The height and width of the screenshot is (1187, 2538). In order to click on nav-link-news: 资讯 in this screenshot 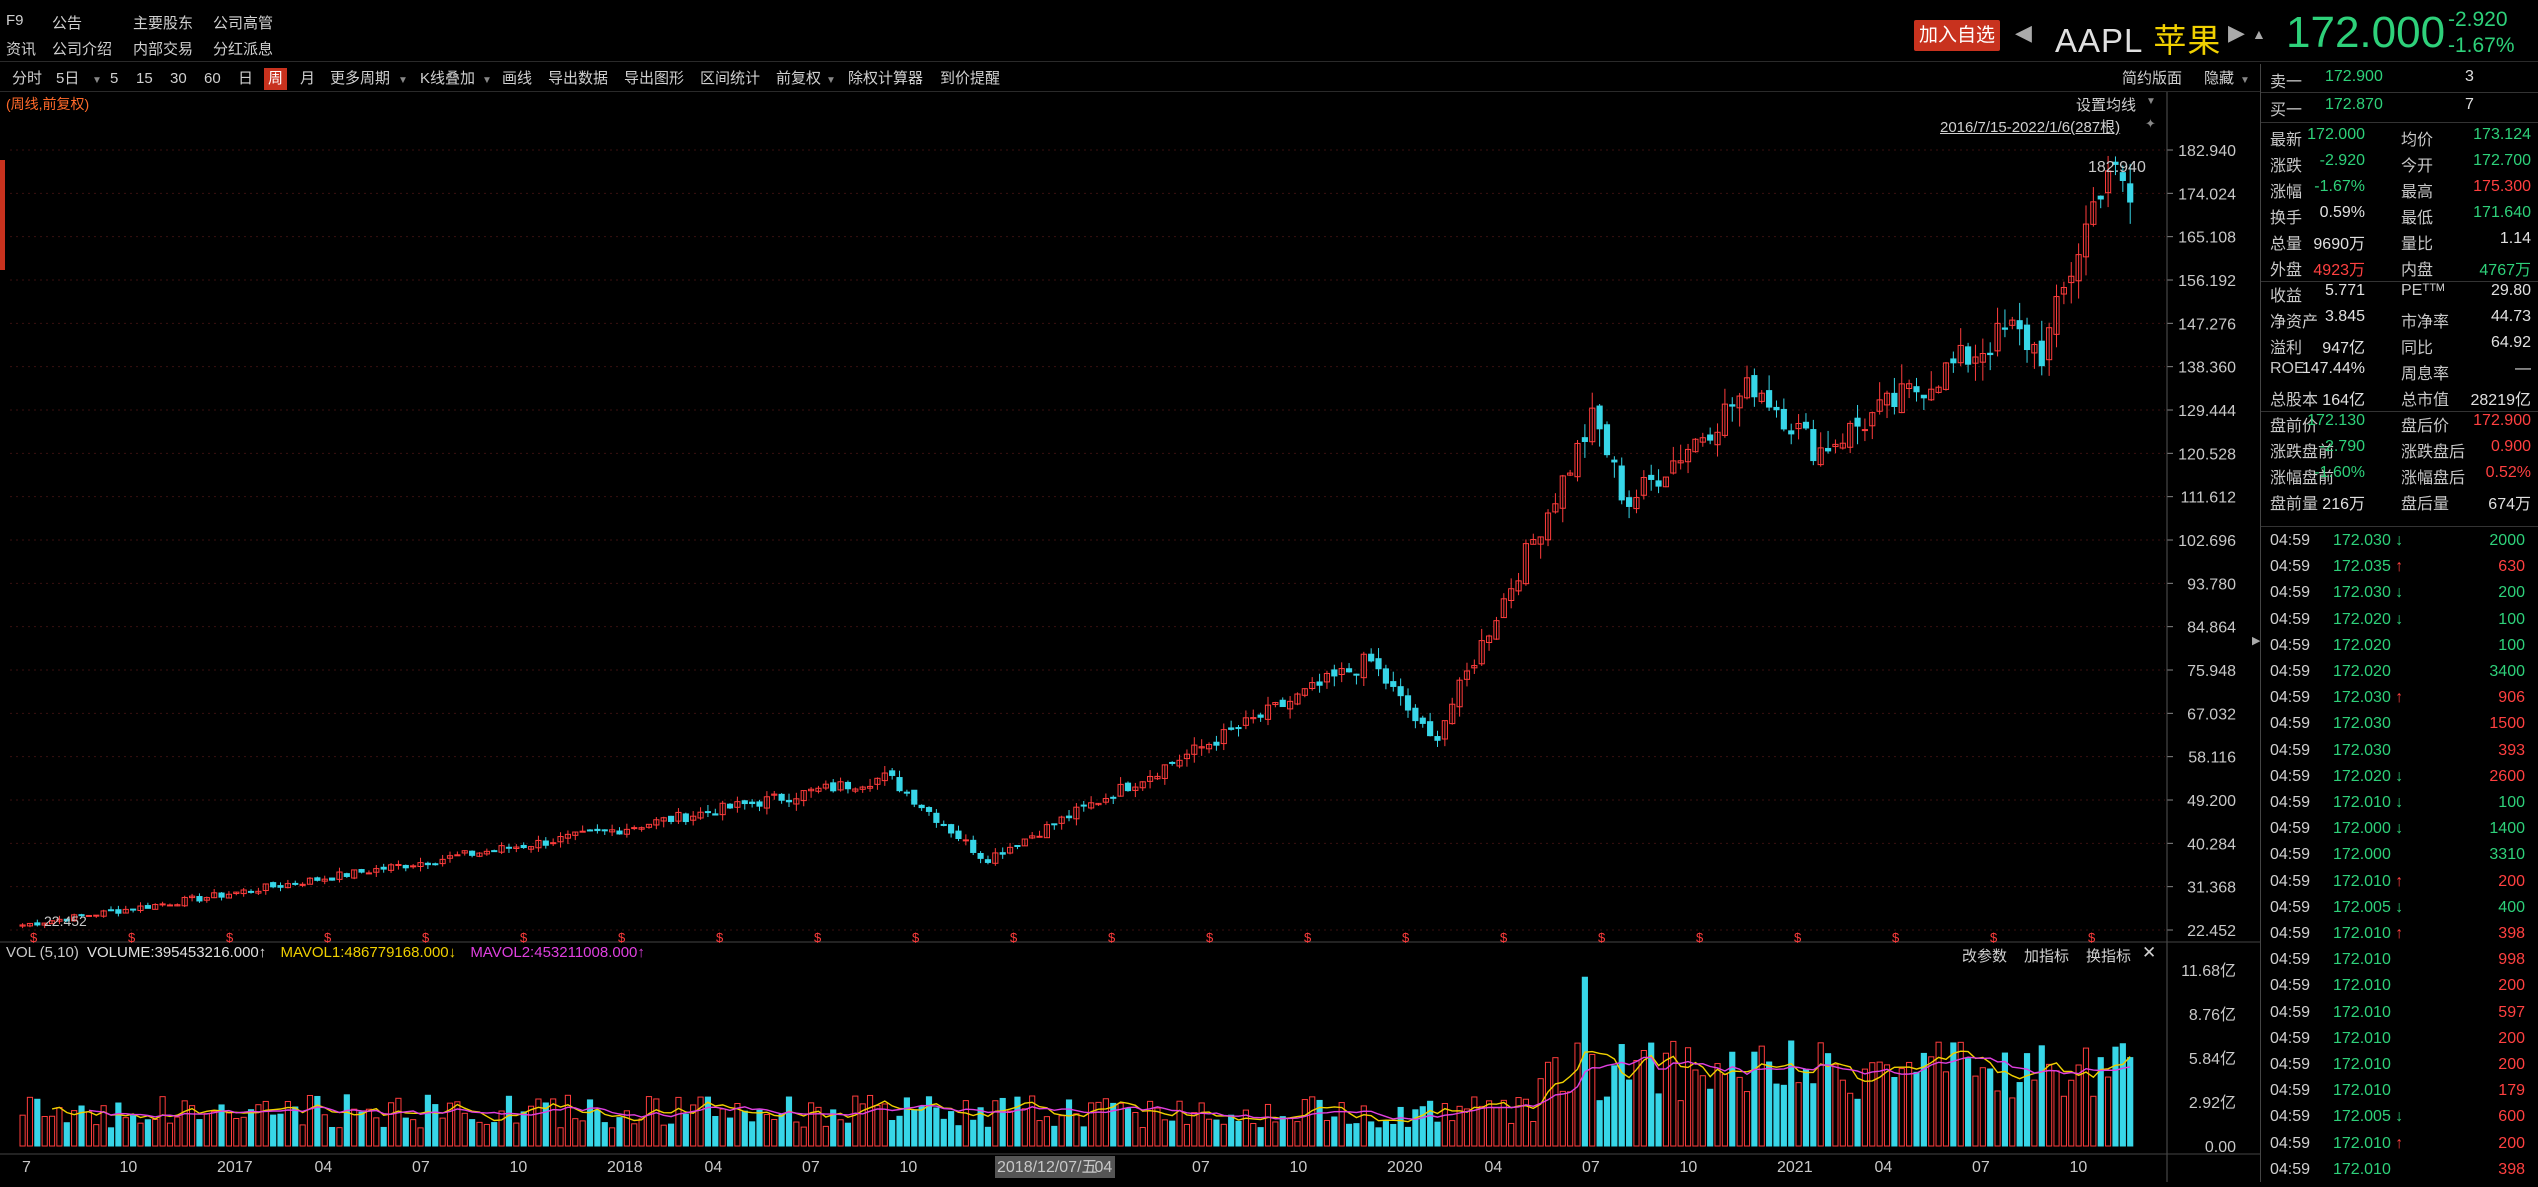, I will do `click(21, 49)`.